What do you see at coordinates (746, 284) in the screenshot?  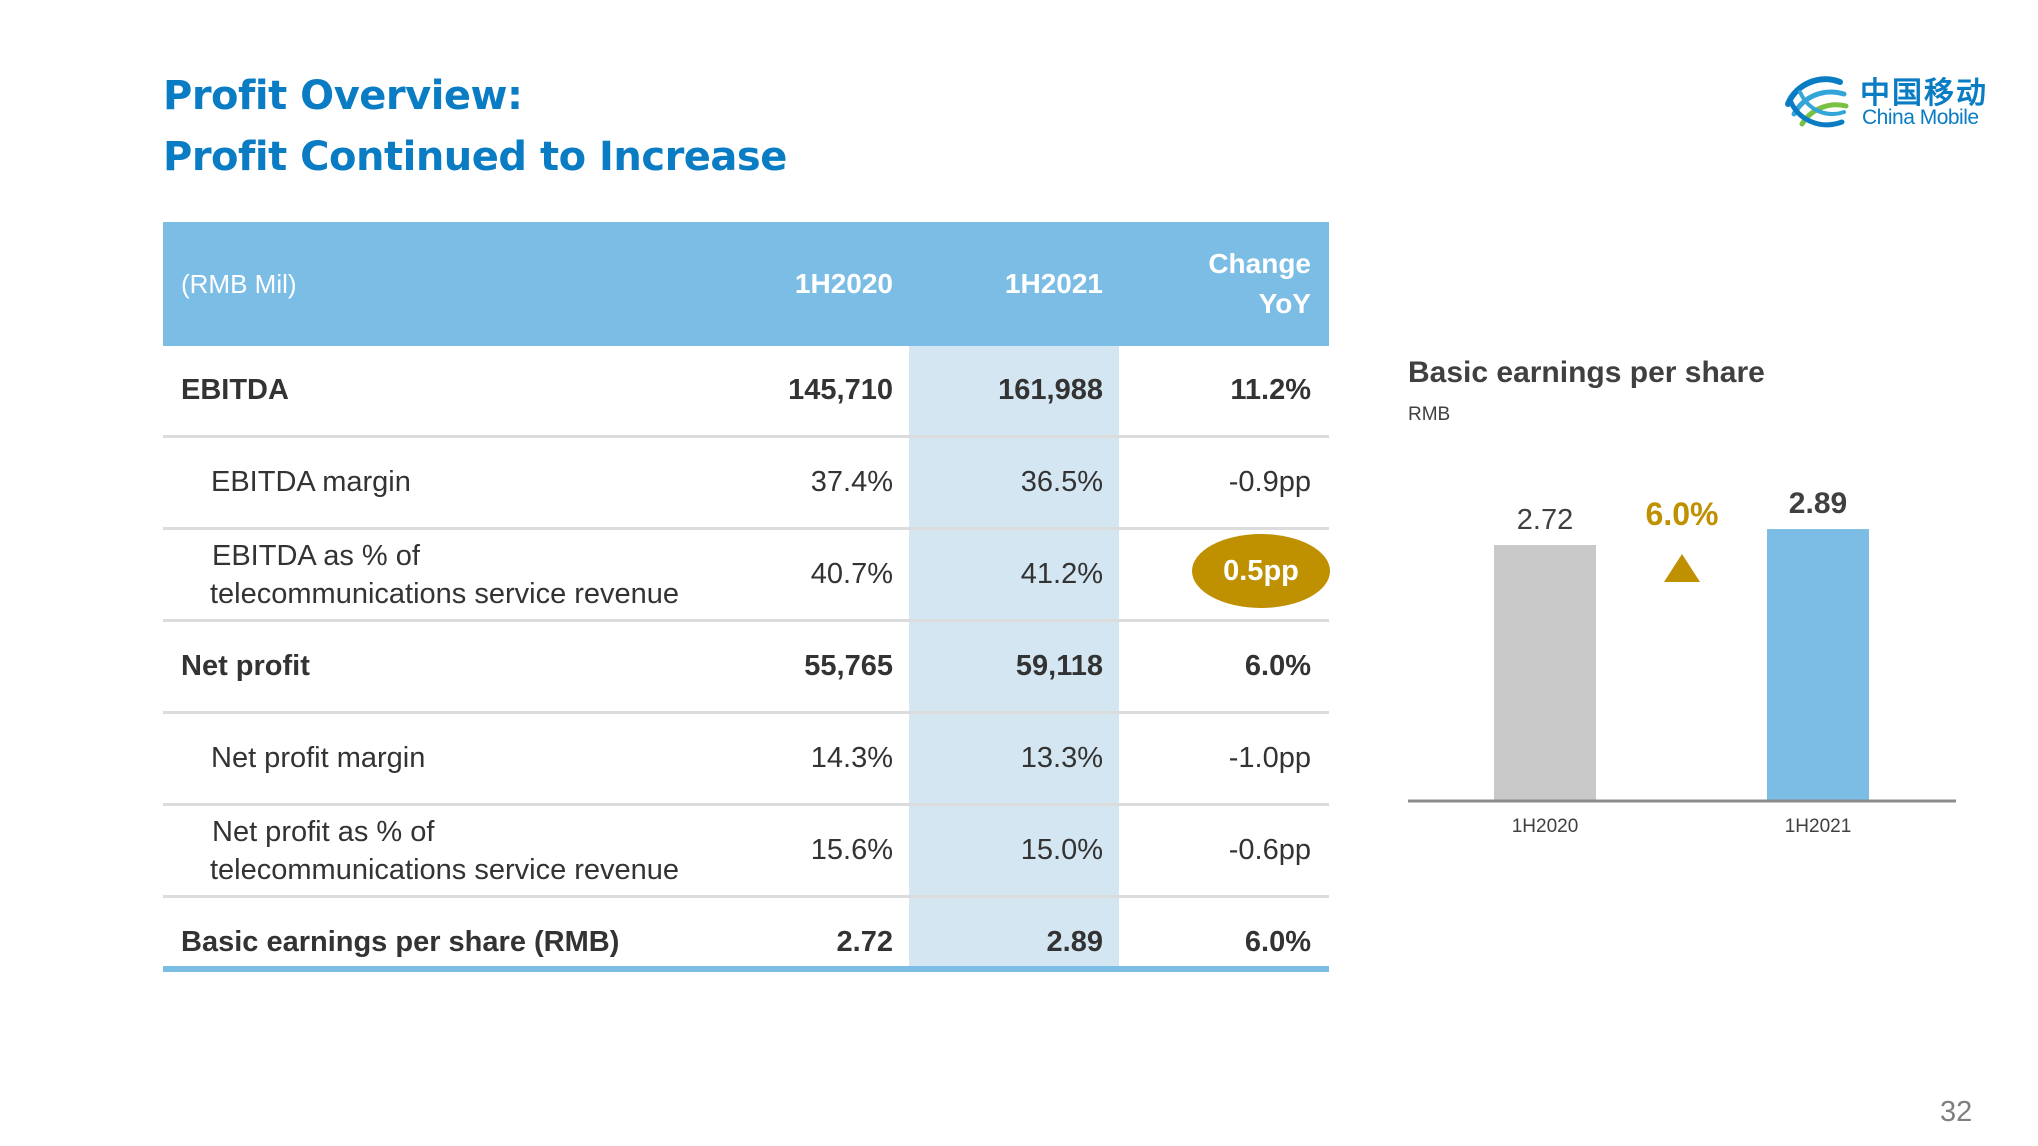 I see `table-header: (RMB Mil) 1H2020 1H2021 Change YoY` at bounding box center [746, 284].